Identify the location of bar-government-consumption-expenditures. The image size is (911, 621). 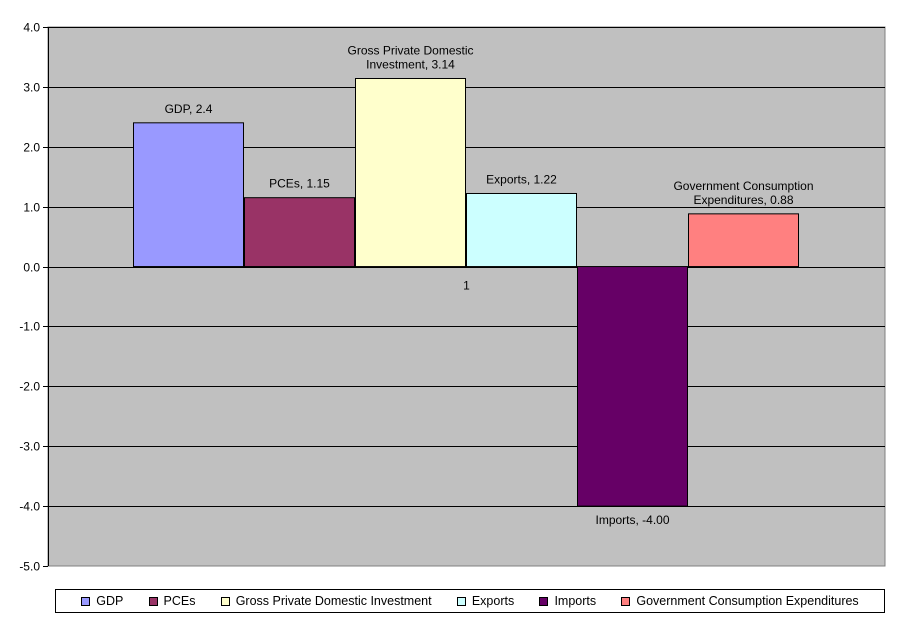
(743, 240).